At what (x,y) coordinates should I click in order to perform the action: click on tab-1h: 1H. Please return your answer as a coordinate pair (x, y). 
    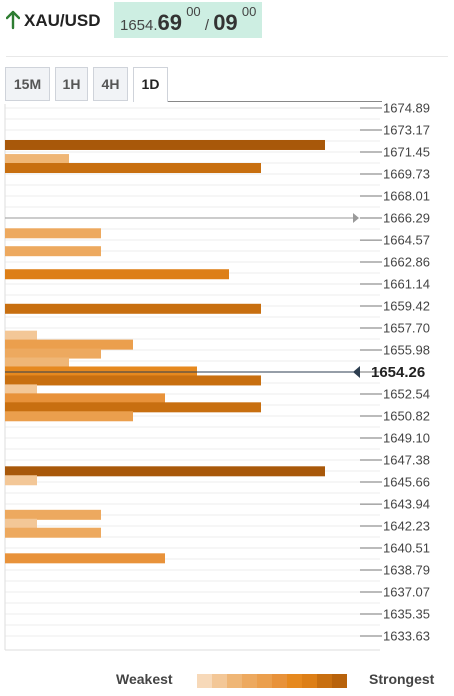
    Looking at the image, I should click on (71, 84).